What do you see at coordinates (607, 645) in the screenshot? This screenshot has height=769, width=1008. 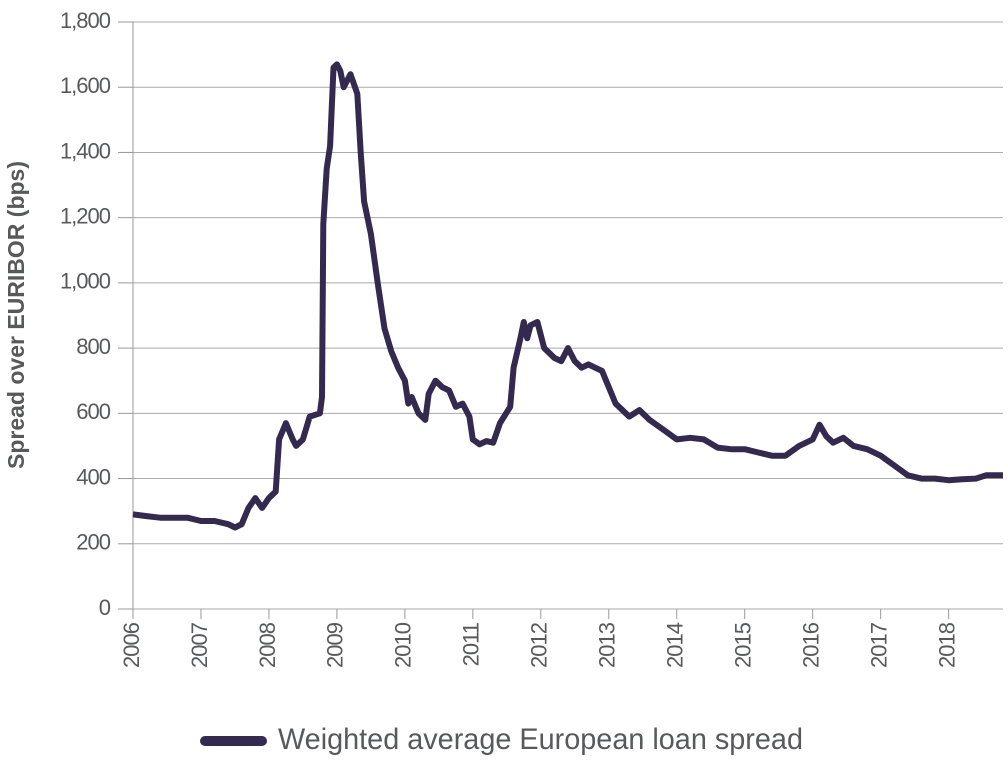 I see `x-tick-label: 2013` at bounding box center [607, 645].